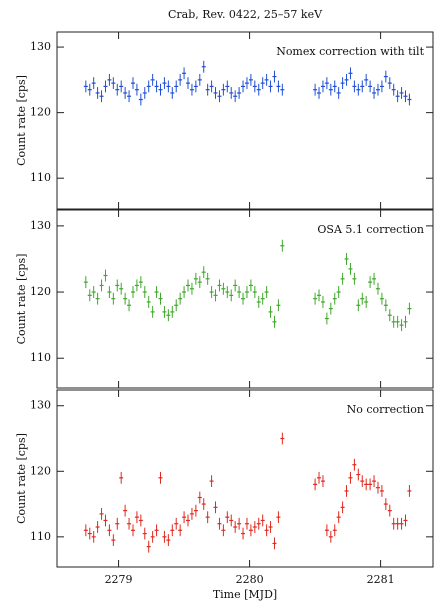  I want to click on x-axis-label: Time [MJD], so click(245, 594).